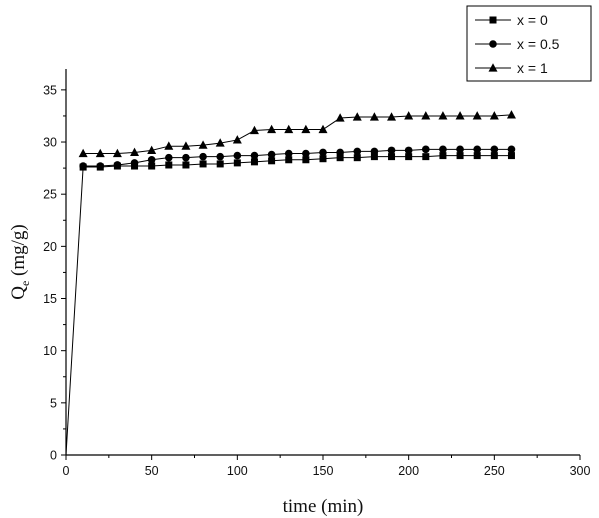 The image size is (599, 518). I want to click on x-tick-label: 250, so click(494, 471).